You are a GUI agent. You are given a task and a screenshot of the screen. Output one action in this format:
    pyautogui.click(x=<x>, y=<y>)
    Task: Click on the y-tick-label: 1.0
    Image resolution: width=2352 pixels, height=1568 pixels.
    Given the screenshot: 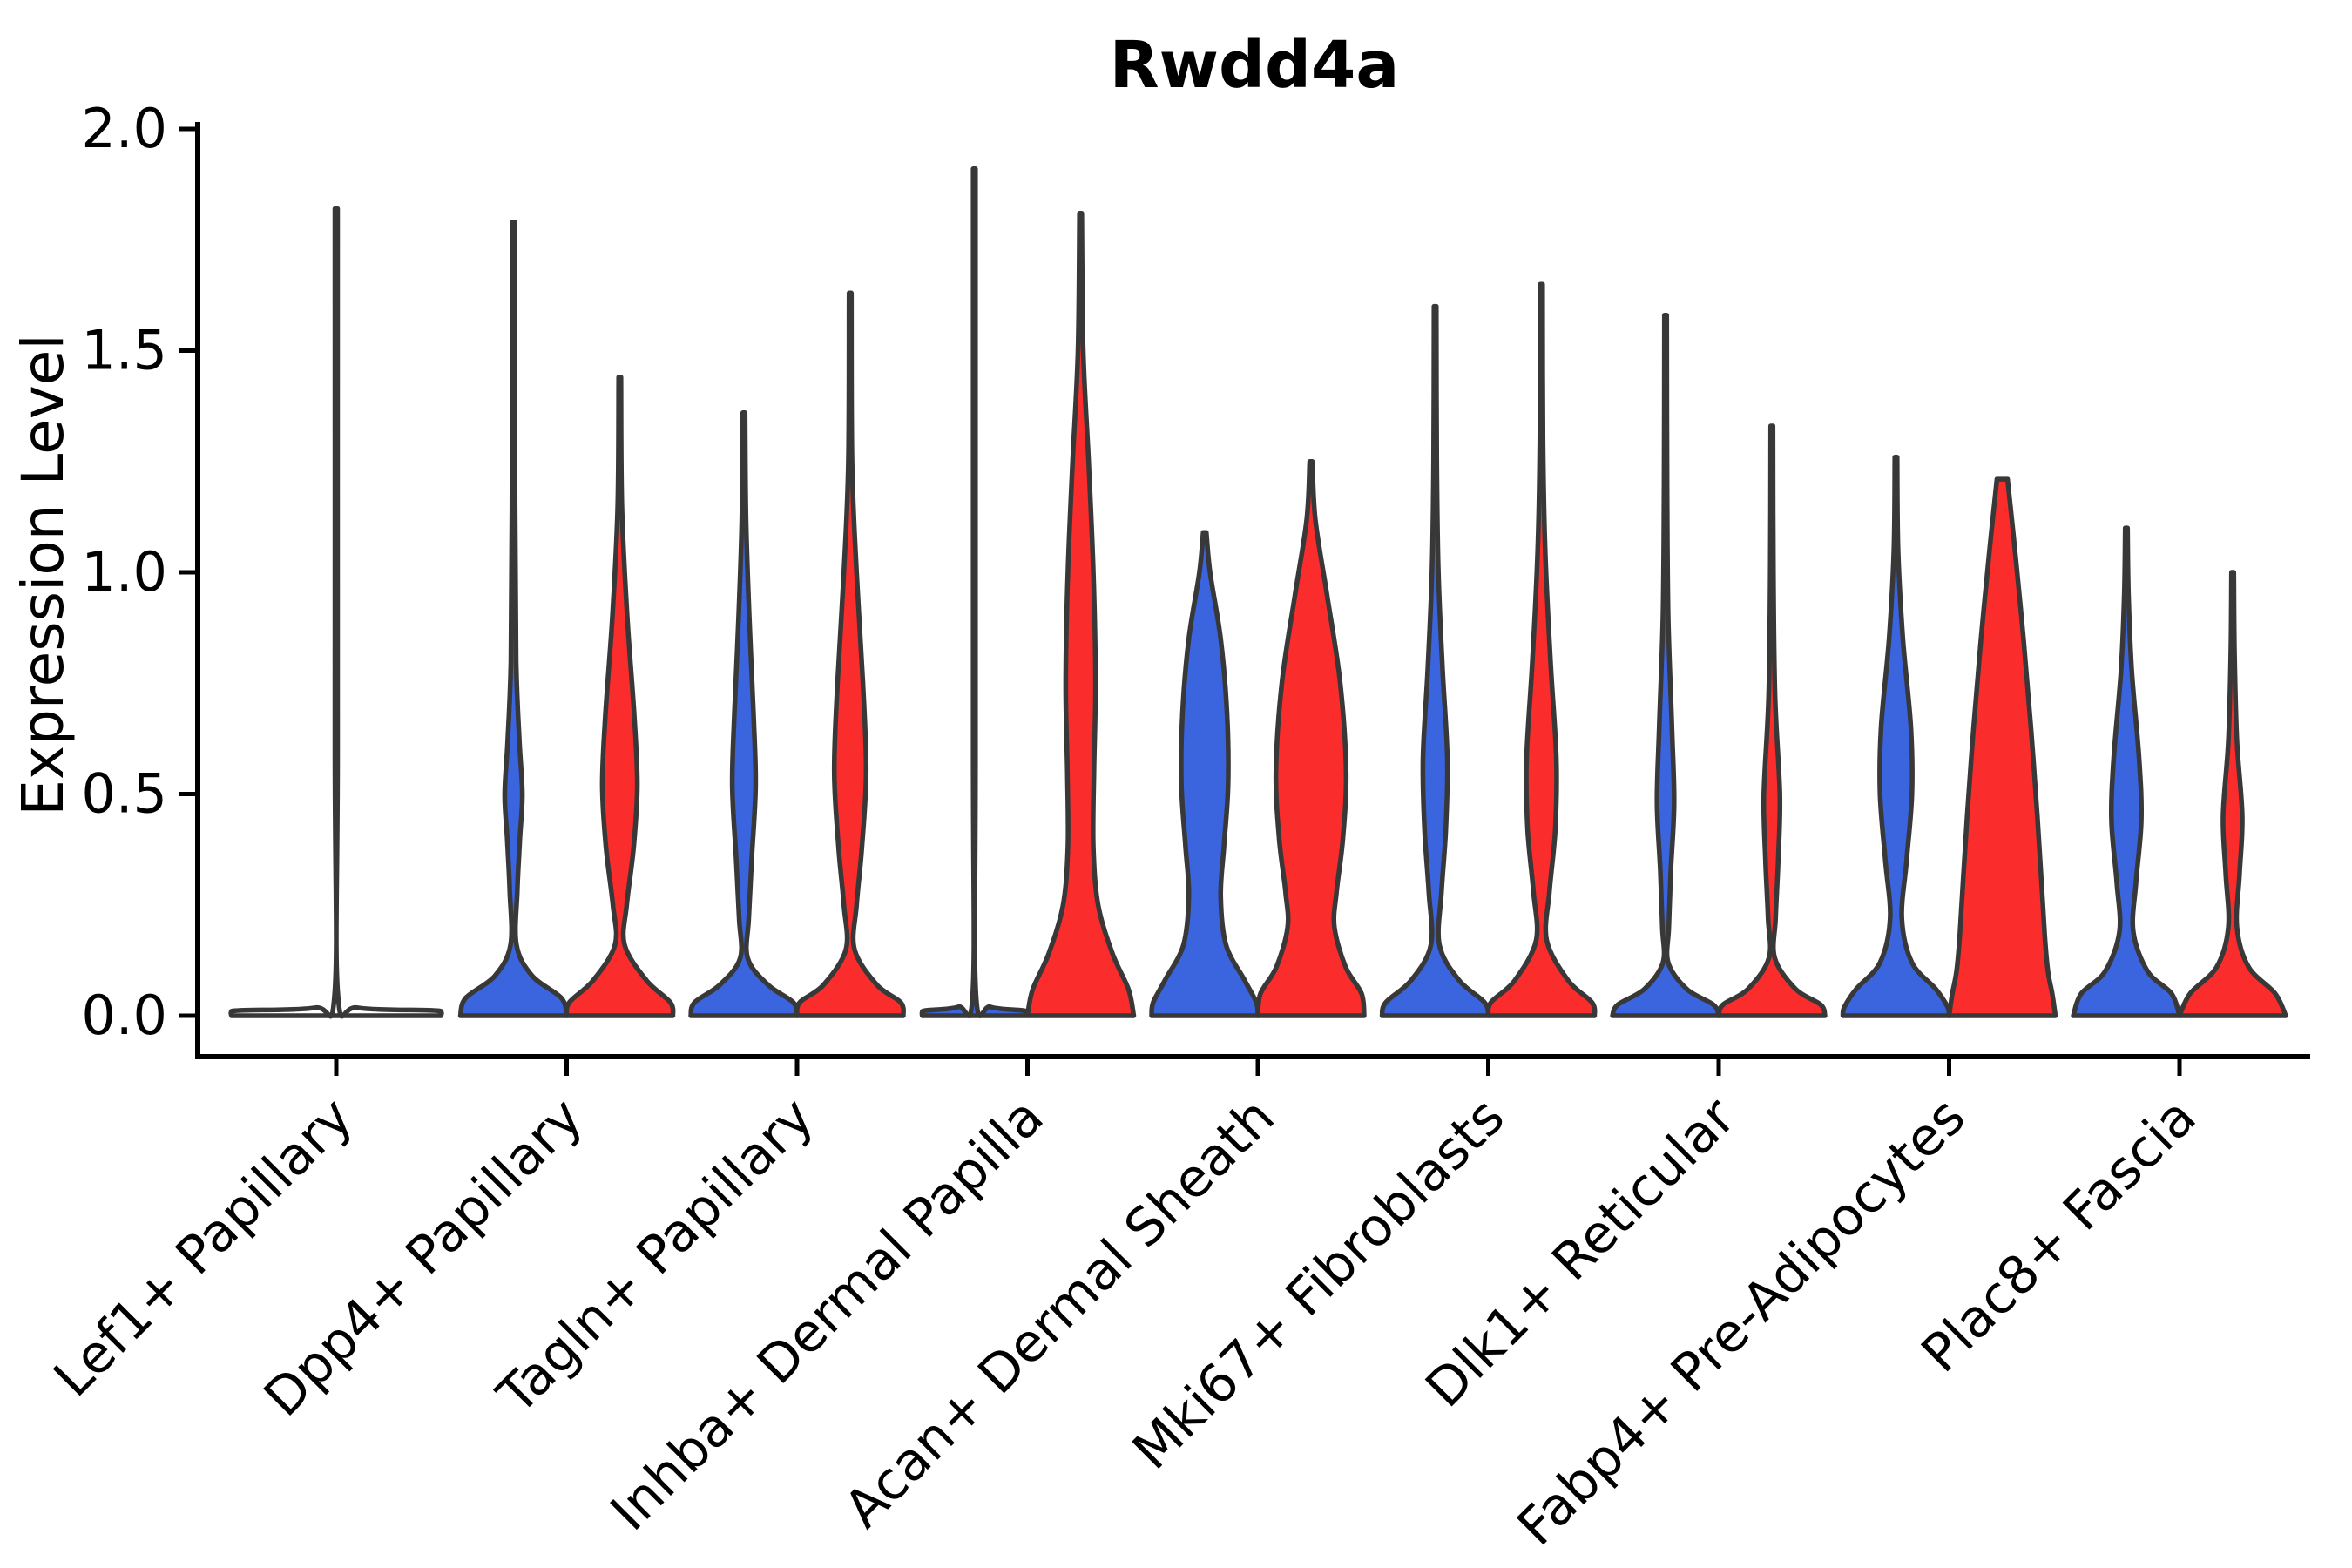 What is the action you would take?
    pyautogui.click(x=124, y=572)
    